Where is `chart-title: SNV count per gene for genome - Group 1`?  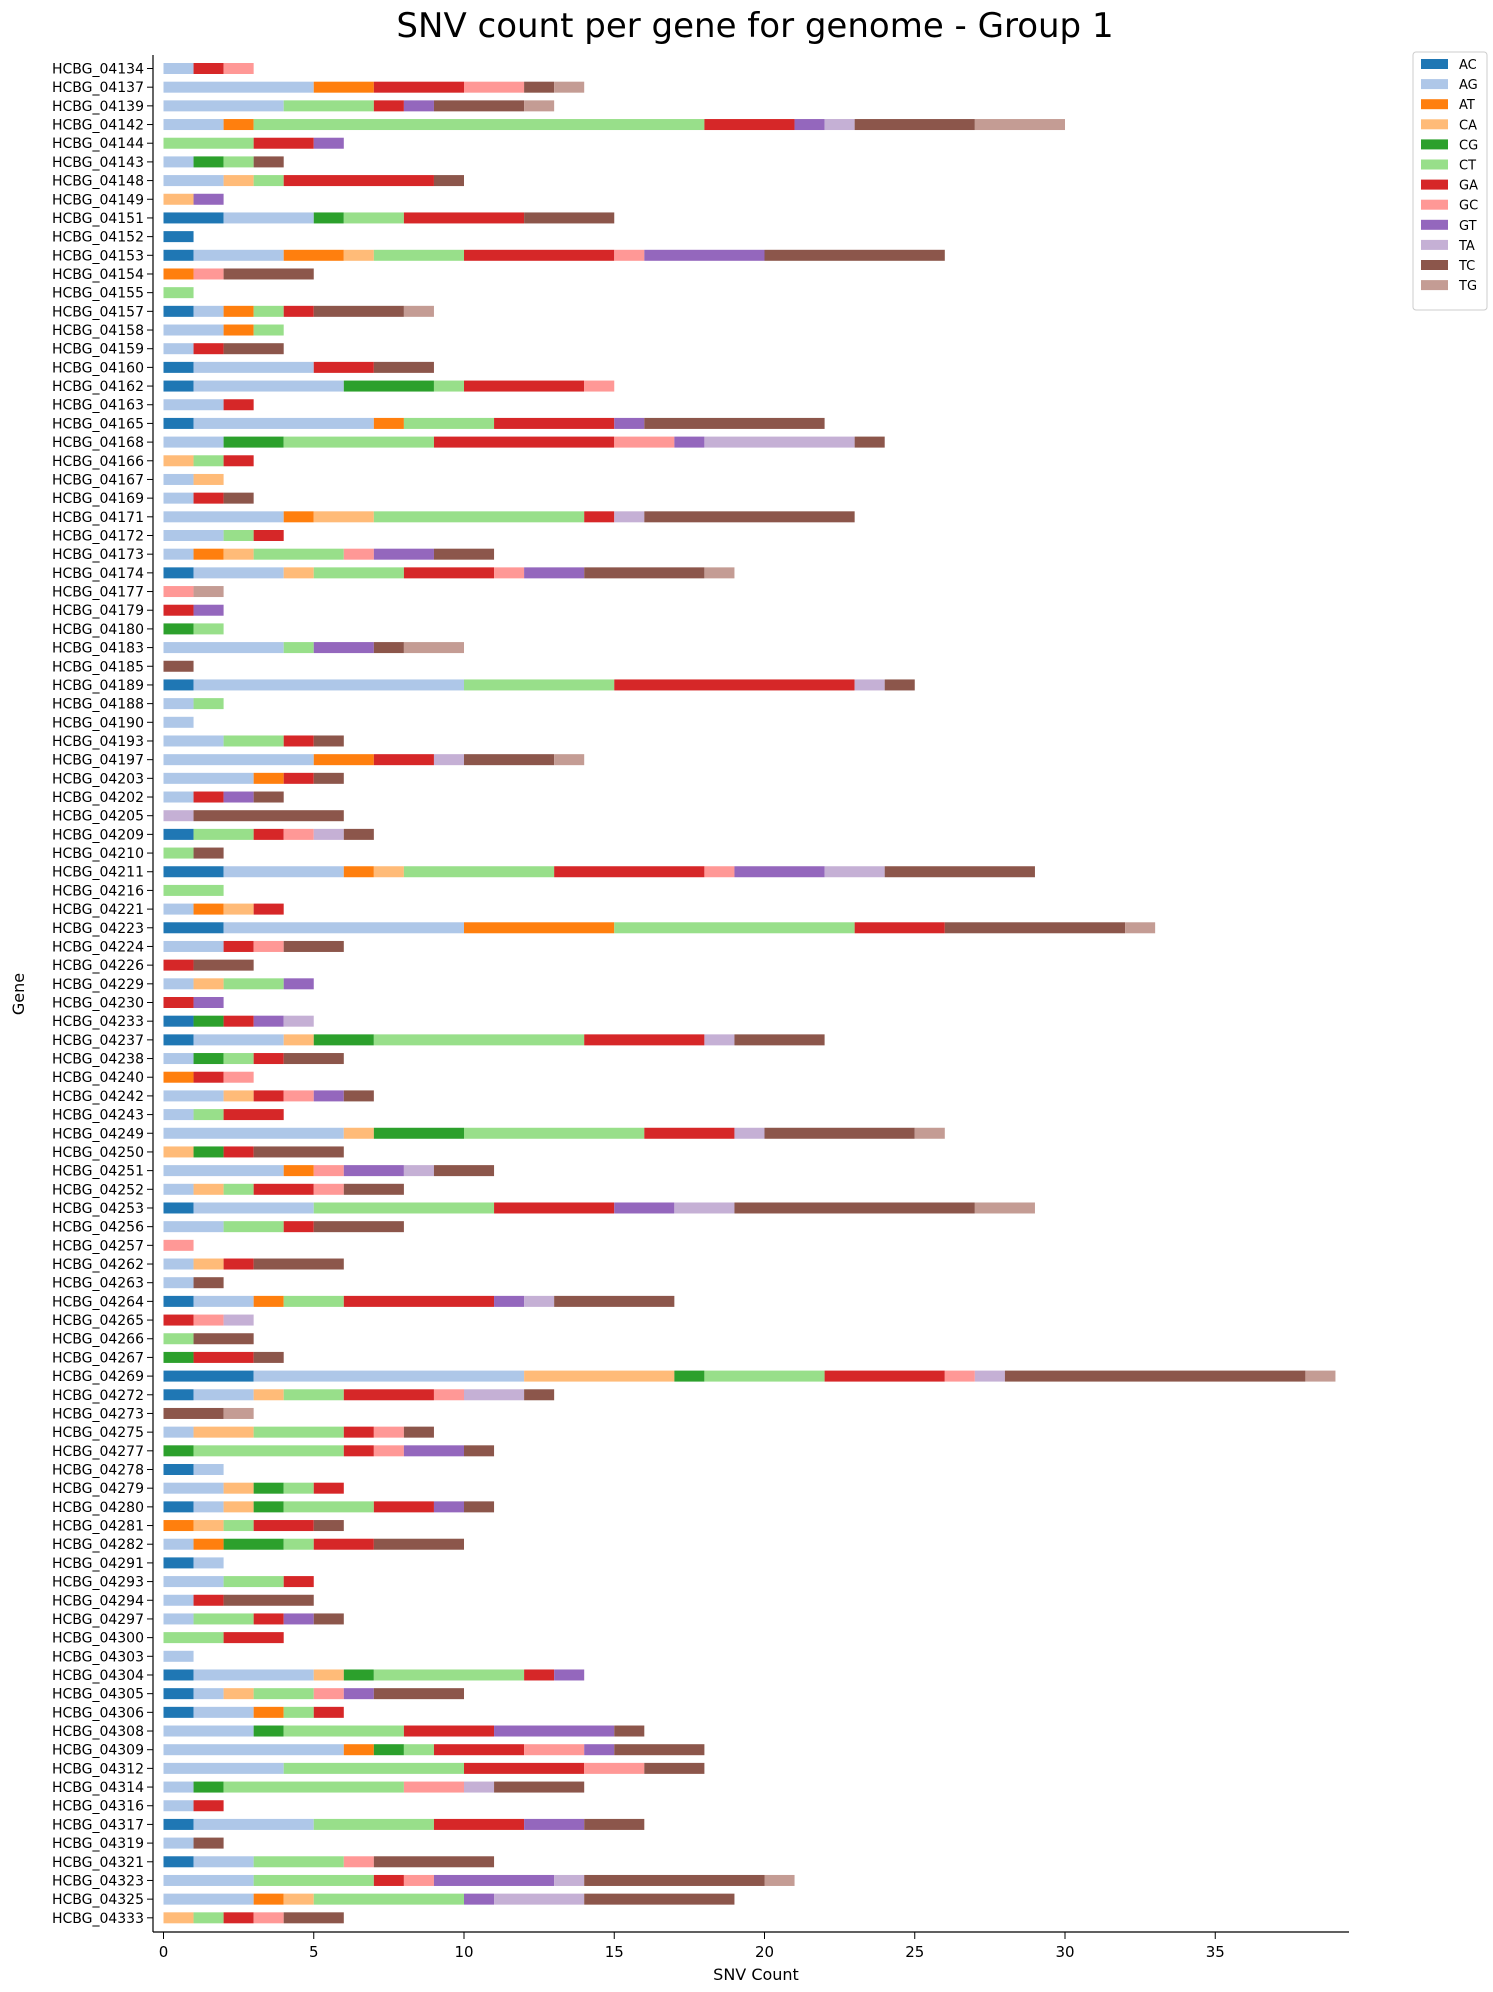
chart-title: SNV count per gene for genome - Group 1 is located at coordinates (754, 26).